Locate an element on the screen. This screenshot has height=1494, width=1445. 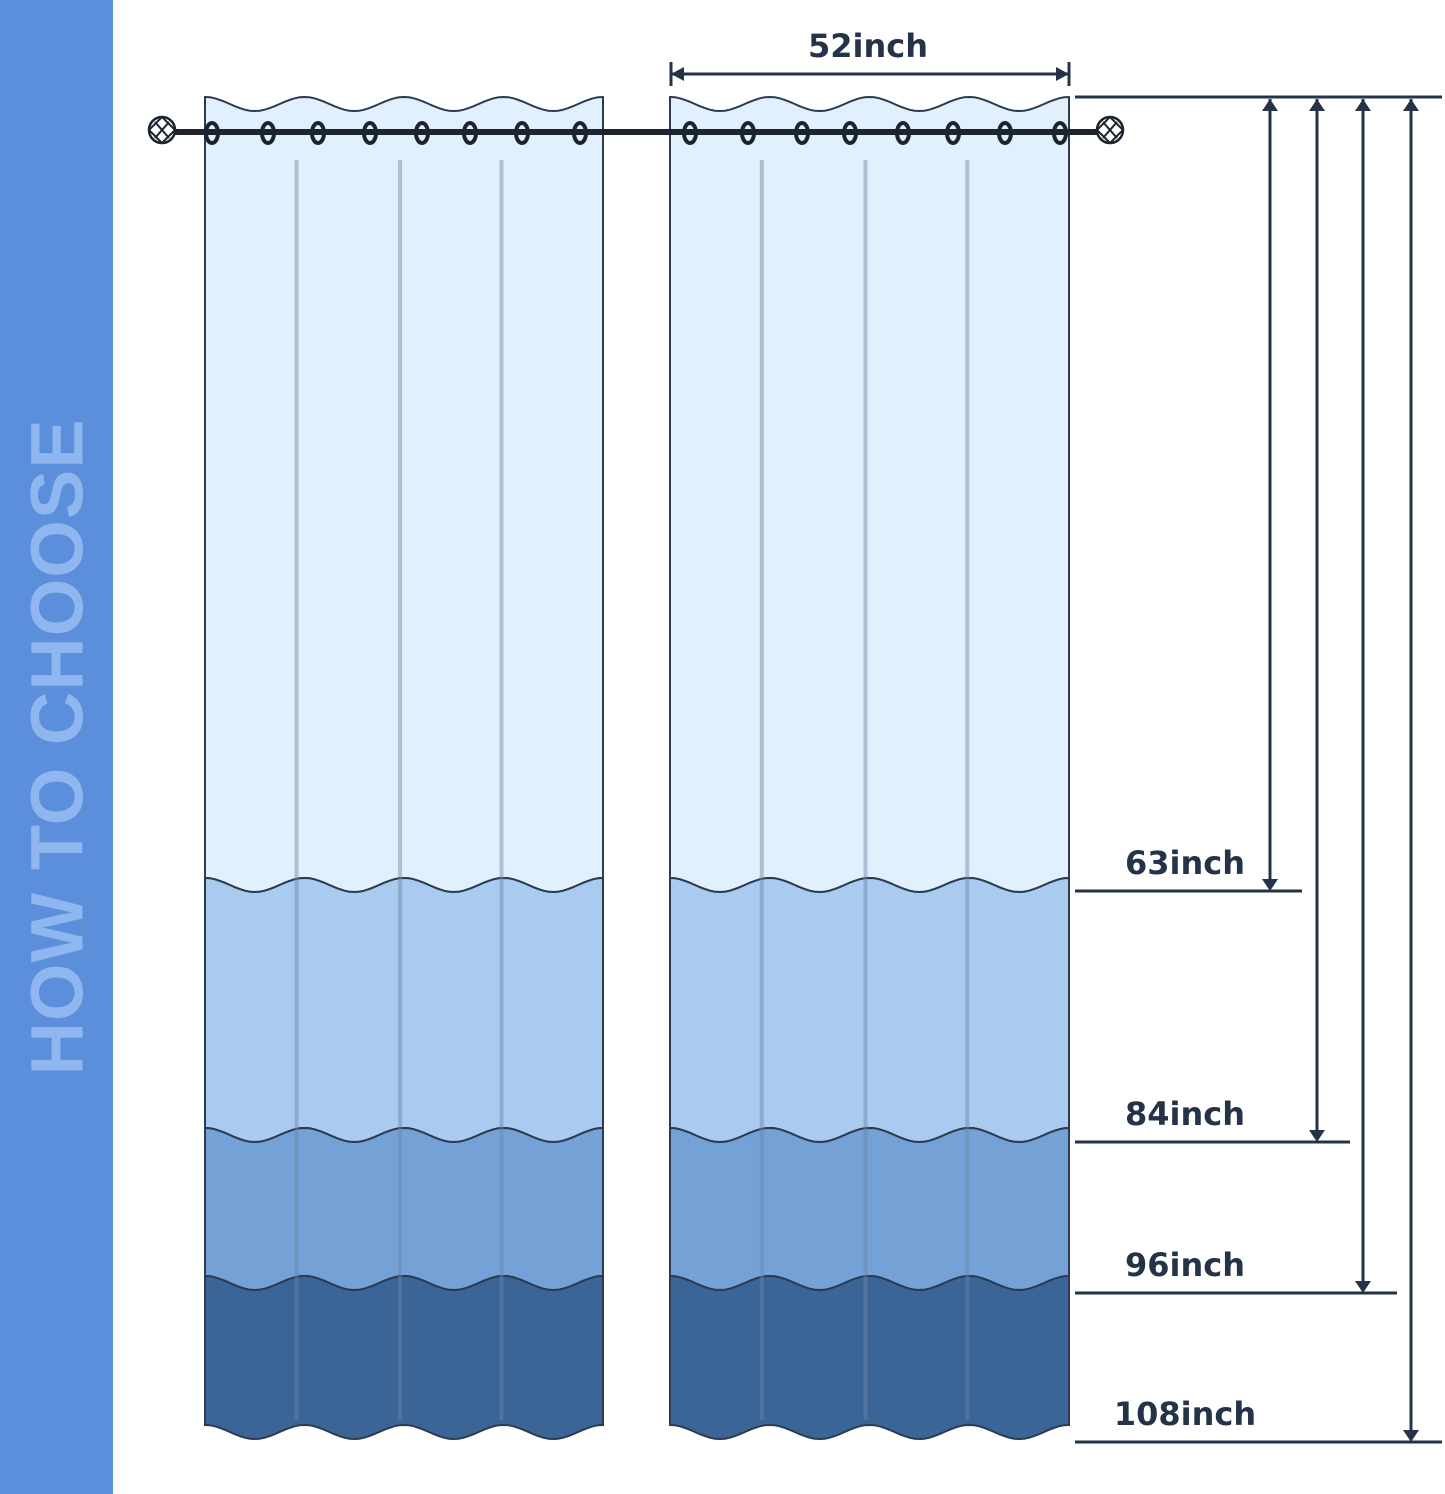
sidebar-banner: HOW TO CHOOSE is located at coordinates (56, 747).